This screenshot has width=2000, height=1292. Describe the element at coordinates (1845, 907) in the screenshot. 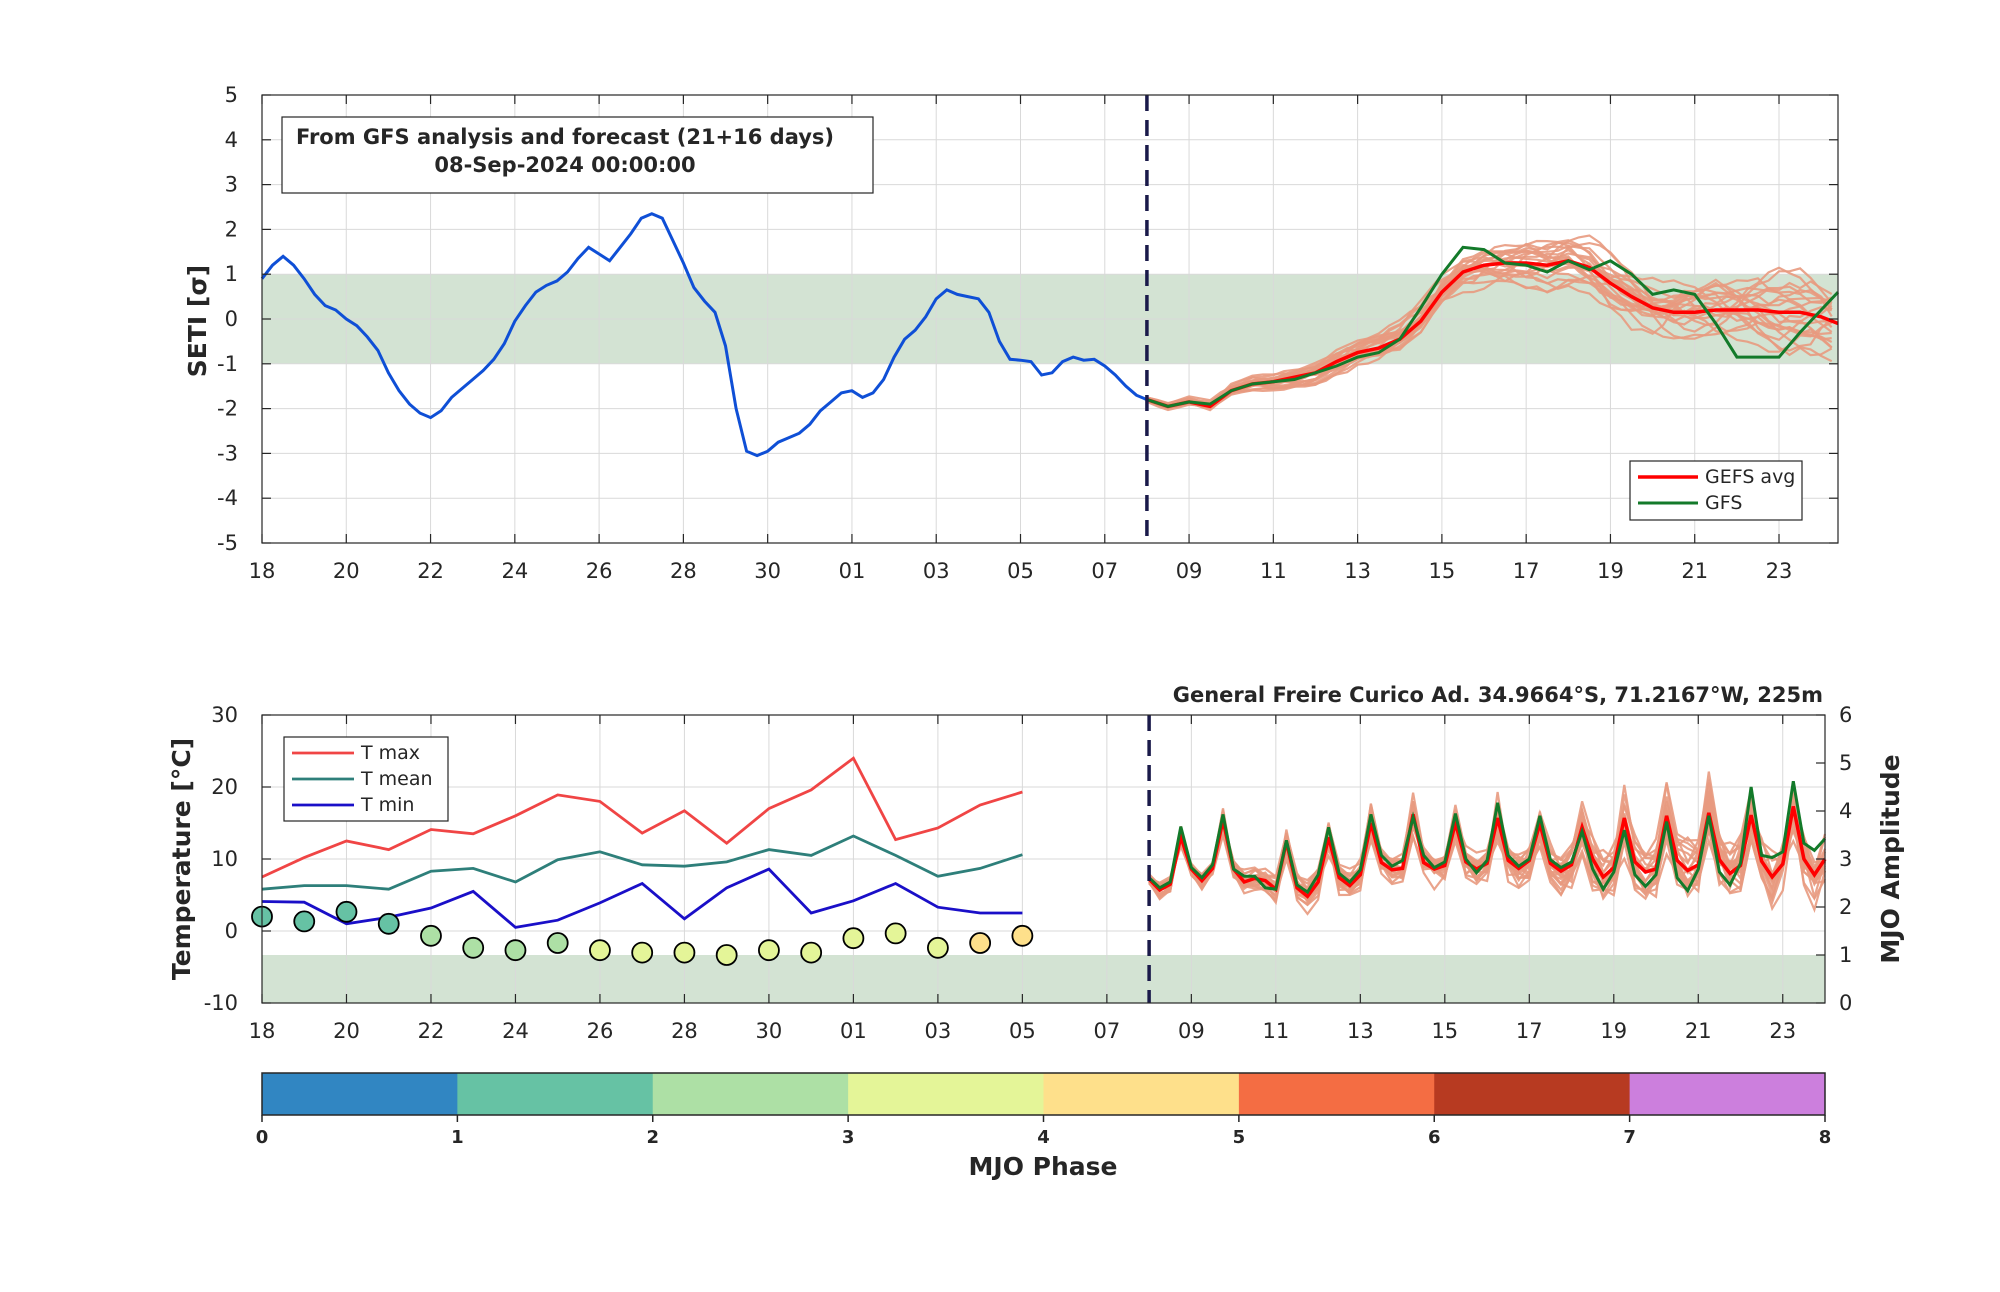

I see `mjo-amplitude-tick-label: 2` at that location.